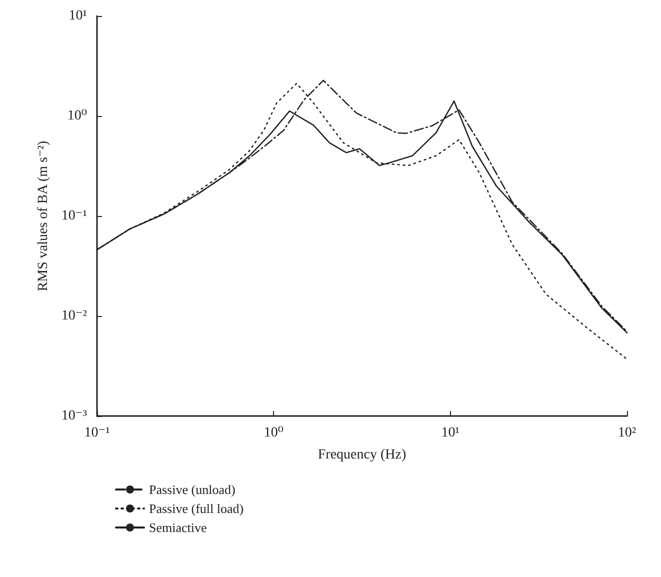 This screenshot has height=577, width=661. I want to click on y-tick-label: 10⁻³, so click(74, 416).